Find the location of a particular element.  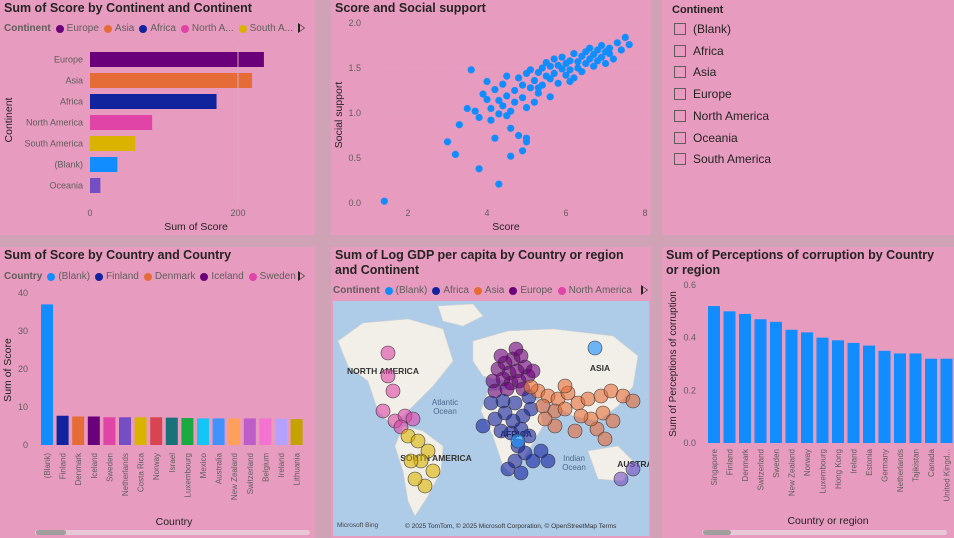

legend-item: Sweden is located at coordinates (272, 276).